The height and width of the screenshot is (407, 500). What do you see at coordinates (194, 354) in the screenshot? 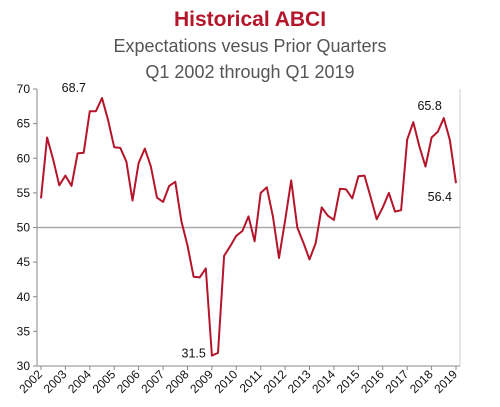
I see `data-label-31-5: 31.5` at bounding box center [194, 354].